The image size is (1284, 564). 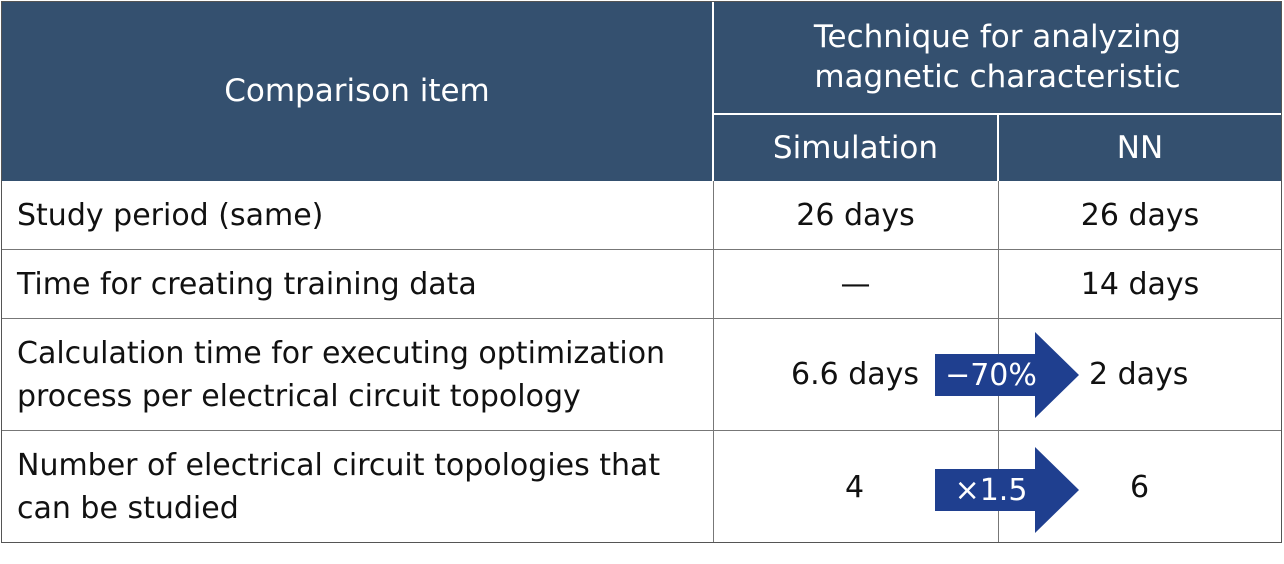 I want to click on row-2-simulation-text: —, so click(x=855, y=284).